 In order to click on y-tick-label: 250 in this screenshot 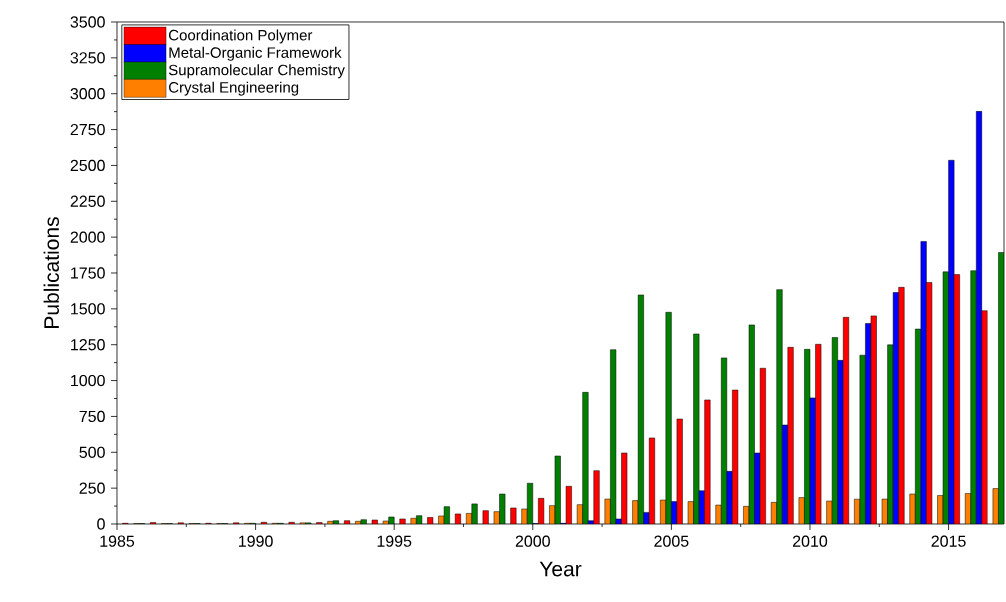, I will do `click(92, 488)`.